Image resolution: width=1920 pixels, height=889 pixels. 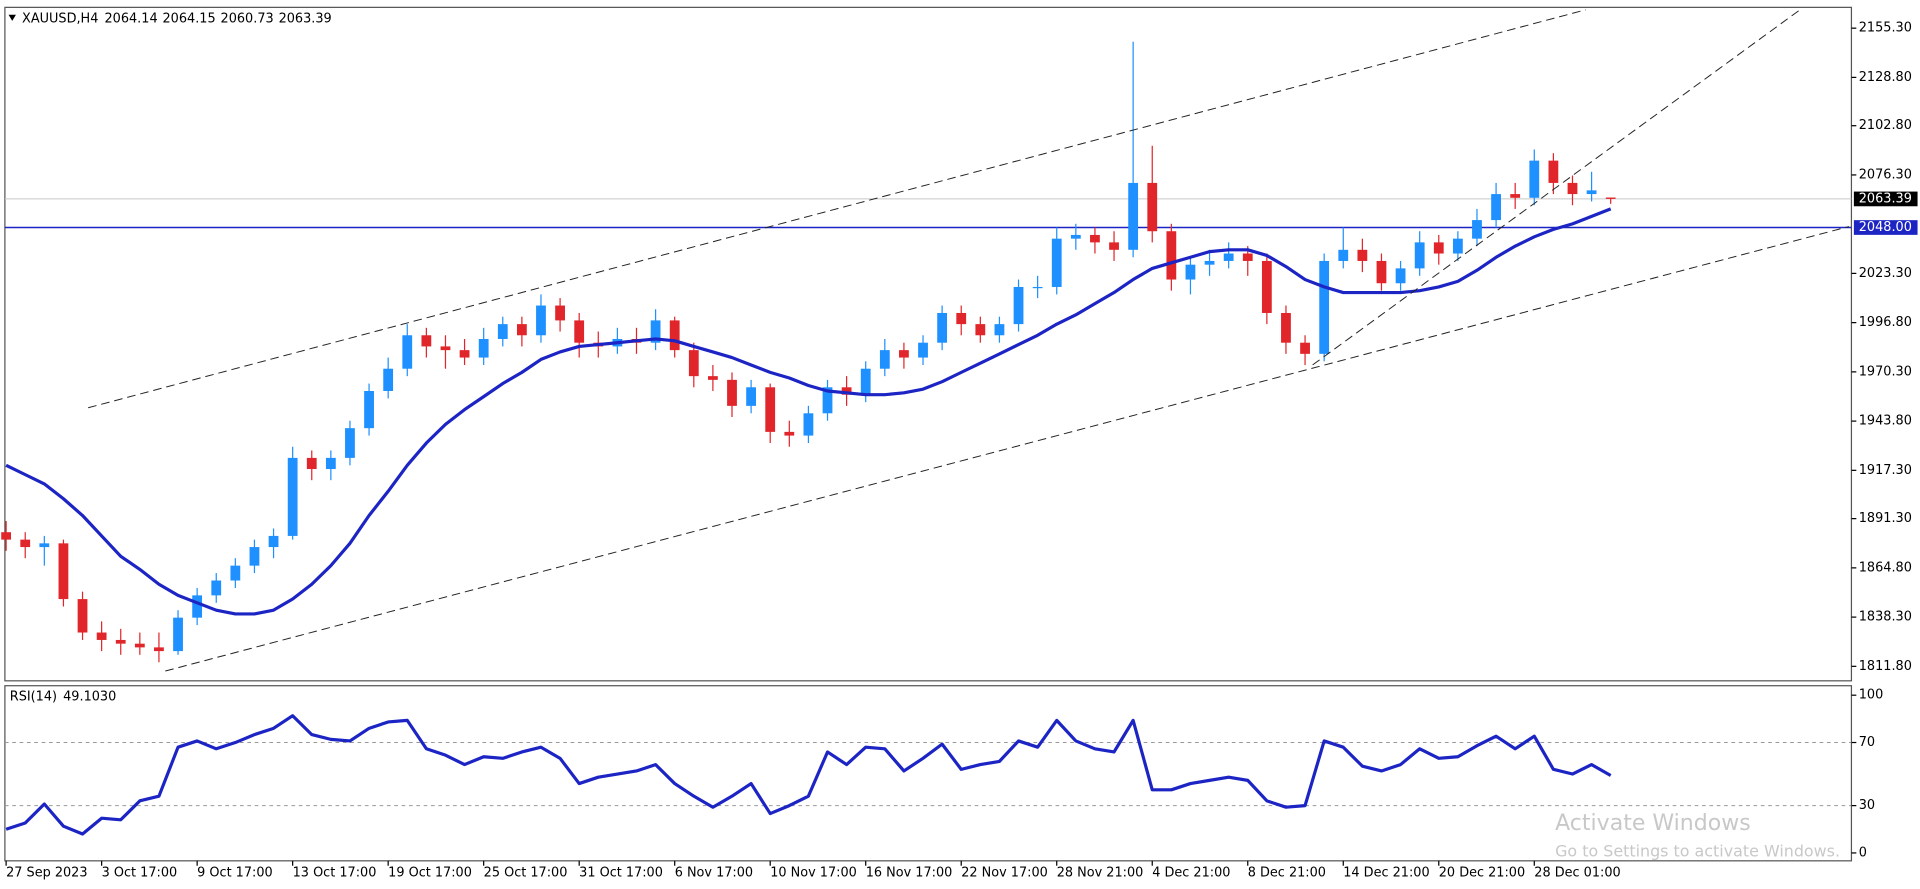 I want to click on x-tick-label: 25 Oct 17:00, so click(x=526, y=873).